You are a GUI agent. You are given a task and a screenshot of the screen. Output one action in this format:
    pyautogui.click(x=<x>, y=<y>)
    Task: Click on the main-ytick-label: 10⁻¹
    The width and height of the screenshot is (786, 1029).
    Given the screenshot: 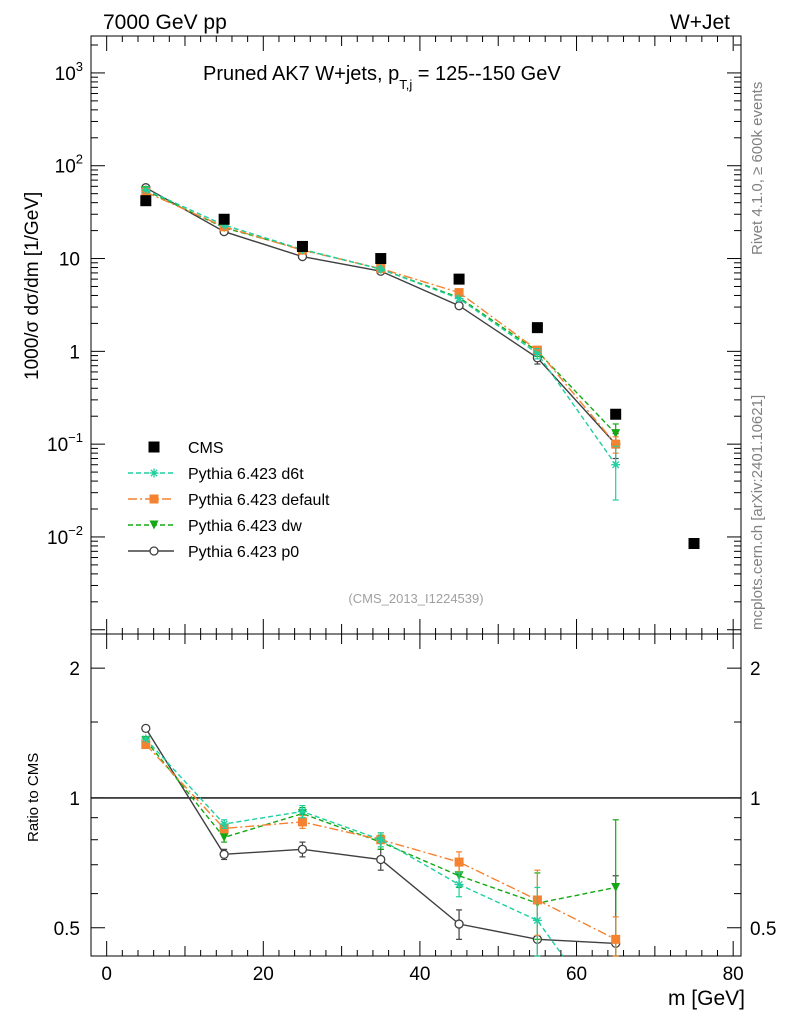 What is the action you would take?
    pyautogui.click(x=65, y=443)
    